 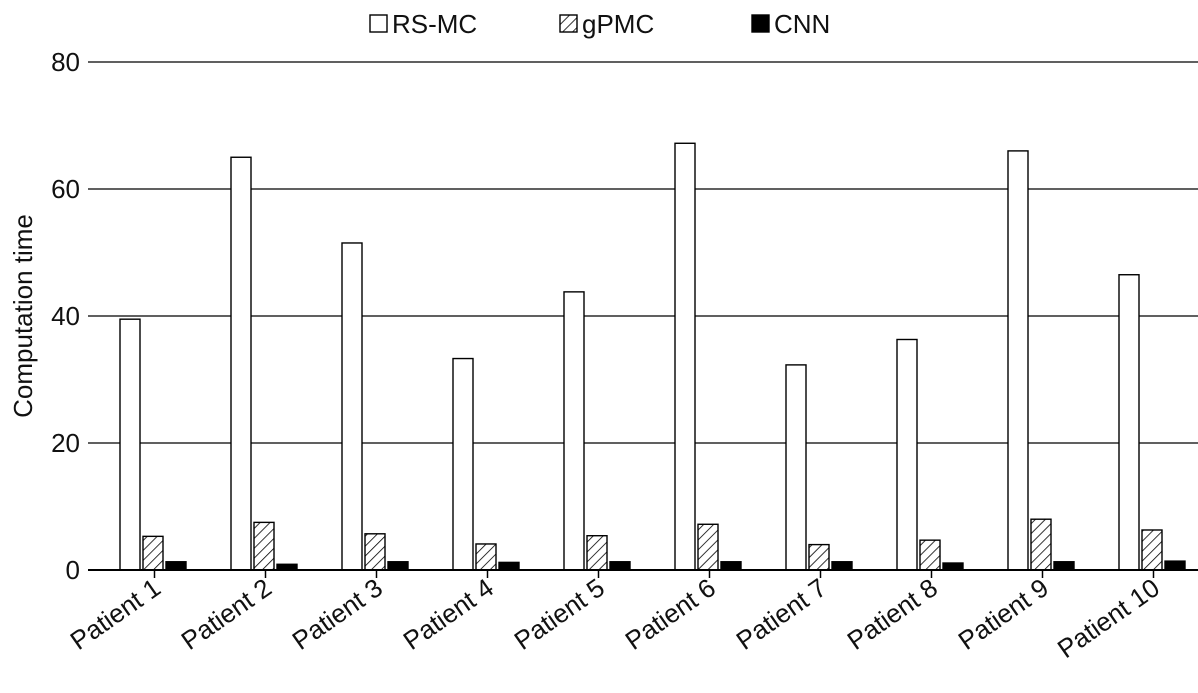 What do you see at coordinates (618, 24) in the screenshot?
I see `legend-label-gpmc: gPMC` at bounding box center [618, 24].